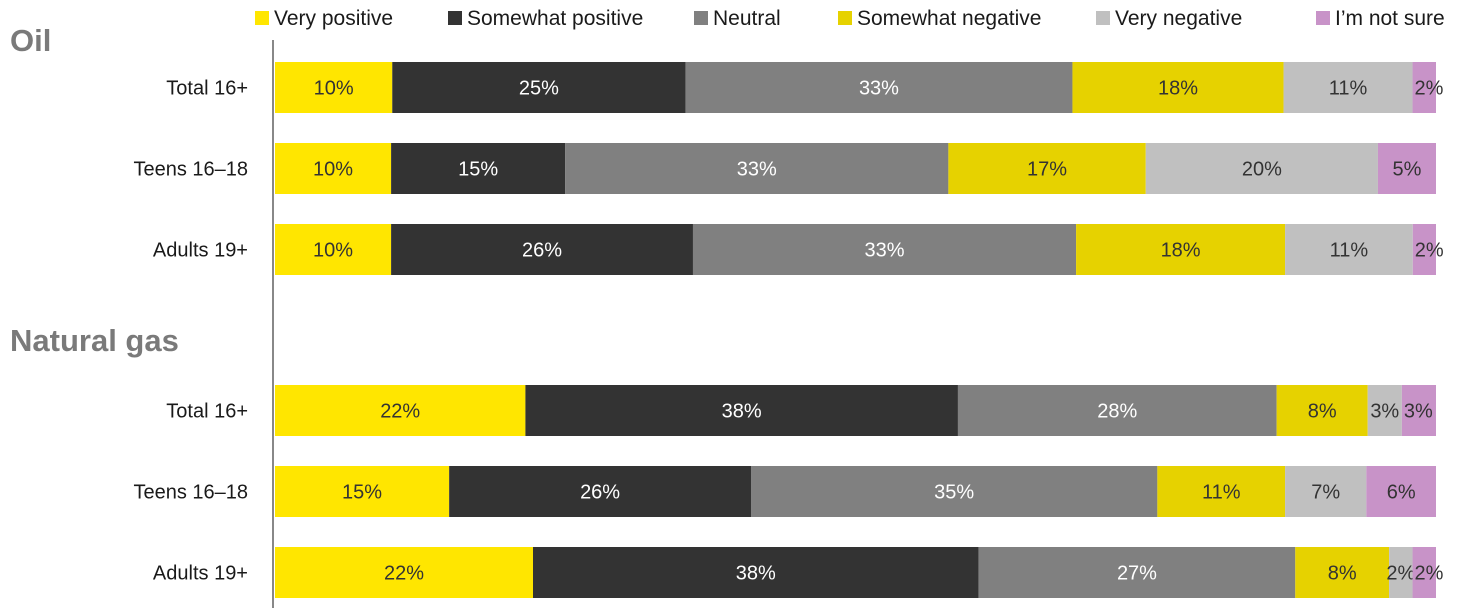 The height and width of the screenshot is (608, 1472). Describe the element at coordinates (737, 18) in the screenshot. I see `legend-item-neutral: Neutral` at that location.